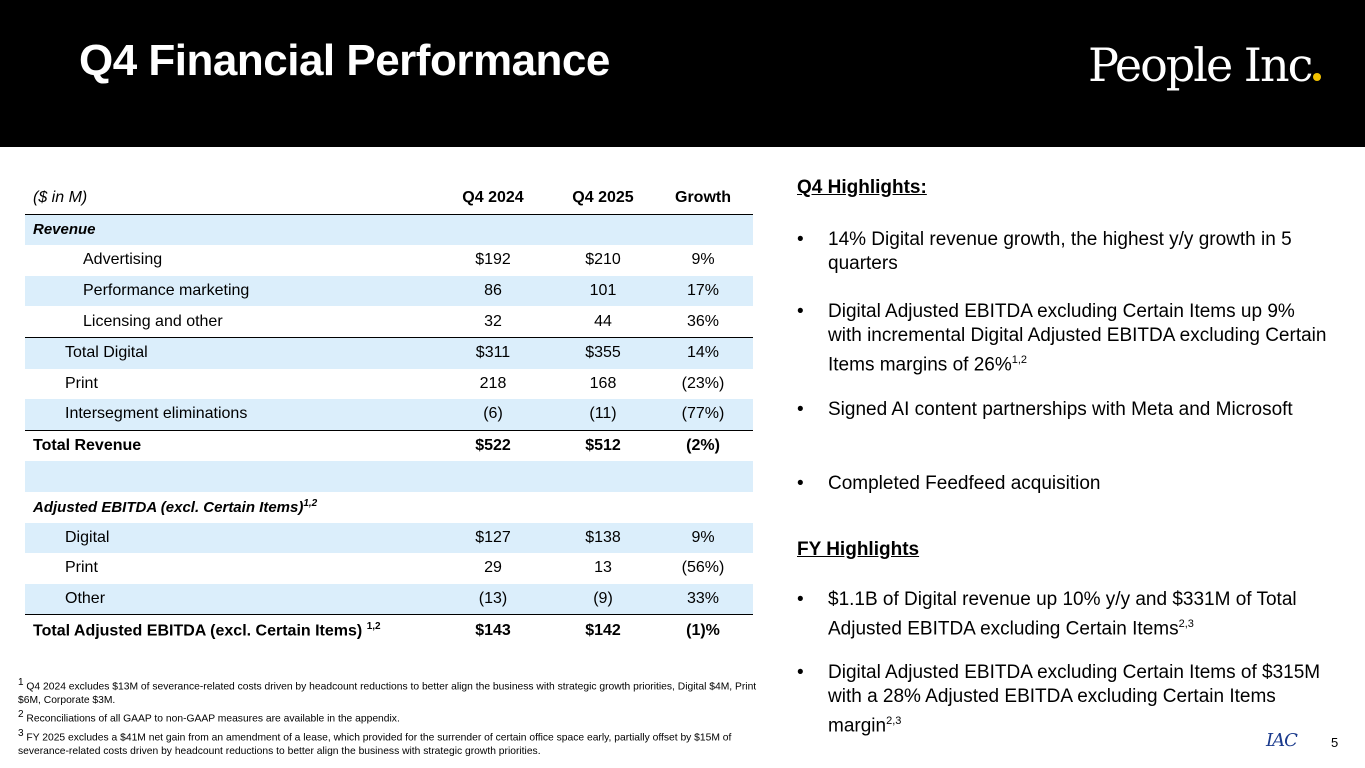 Image resolution: width=1365 pixels, height=768 pixels. I want to click on table-row-total-revenue: Total Revenue $522 $512 (2%), so click(389, 445).